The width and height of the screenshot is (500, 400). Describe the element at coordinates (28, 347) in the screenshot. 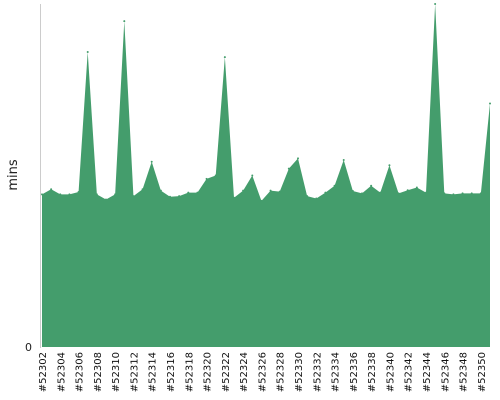

I see `y-tick-label-zero: 0` at that location.